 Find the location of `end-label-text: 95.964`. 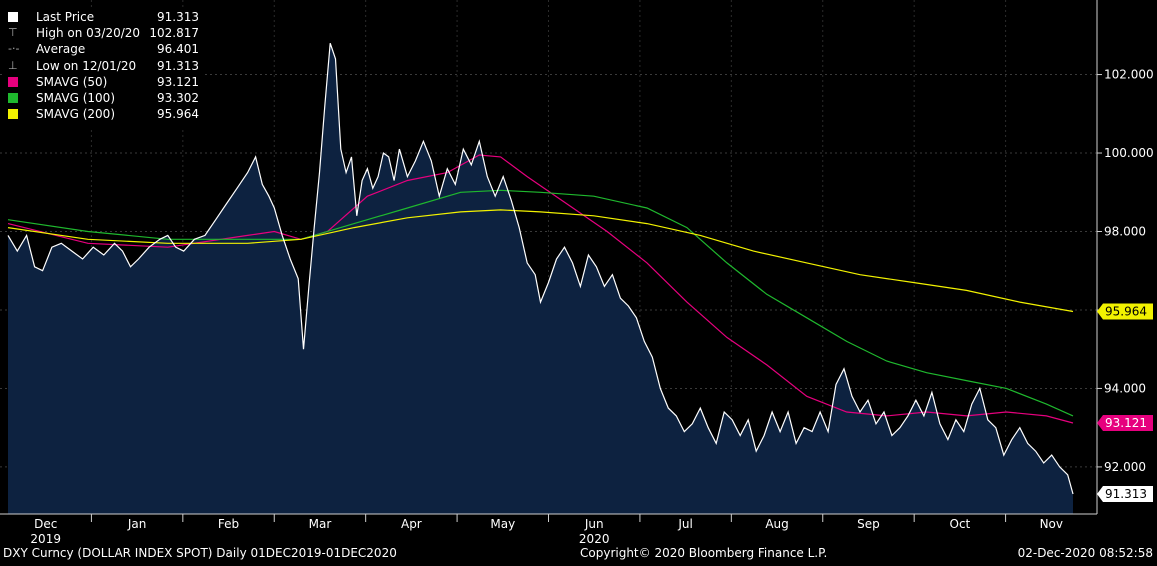

end-label-text: 95.964 is located at coordinates (1126, 312).